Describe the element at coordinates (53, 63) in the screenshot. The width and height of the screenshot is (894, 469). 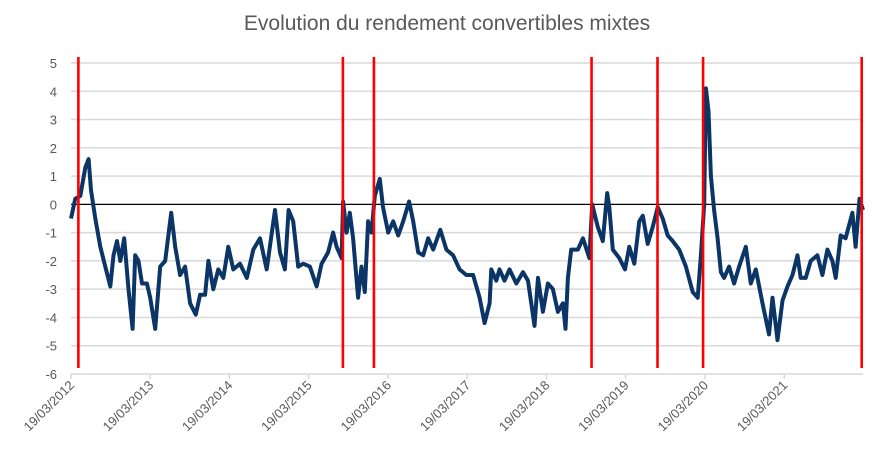
I see `y-tick-label: 5` at that location.